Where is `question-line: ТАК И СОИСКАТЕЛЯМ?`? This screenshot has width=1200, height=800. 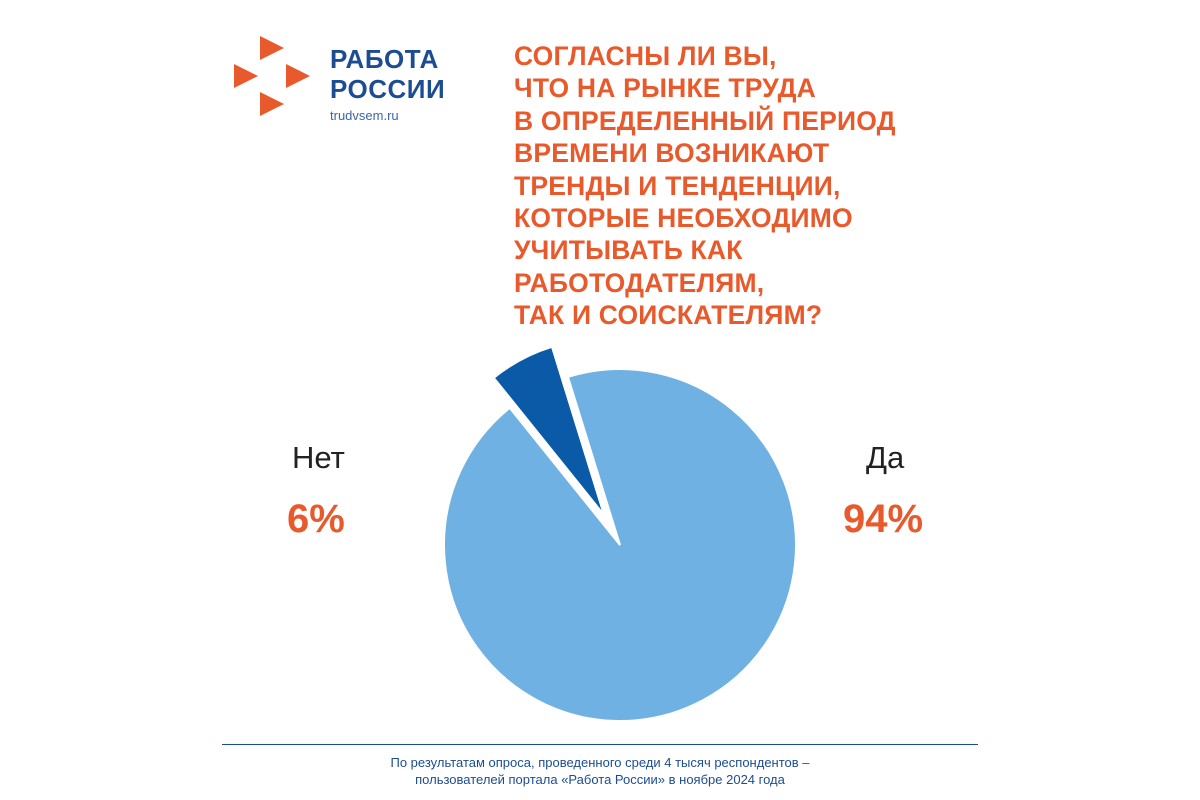 question-line: ТАК И СОИСКАТЕЛЯМ? is located at coordinates (668, 315).